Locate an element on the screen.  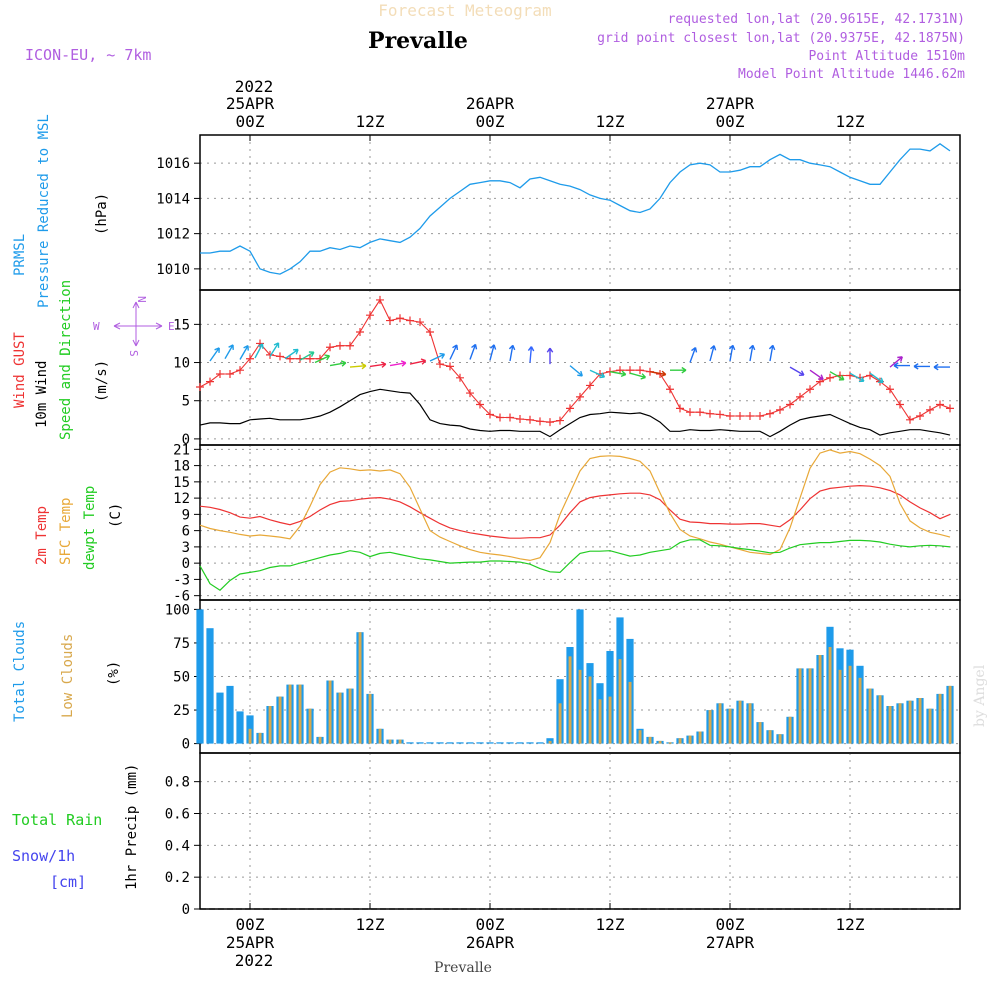
date-label-top: 25APR is located at coordinates (250, 103).